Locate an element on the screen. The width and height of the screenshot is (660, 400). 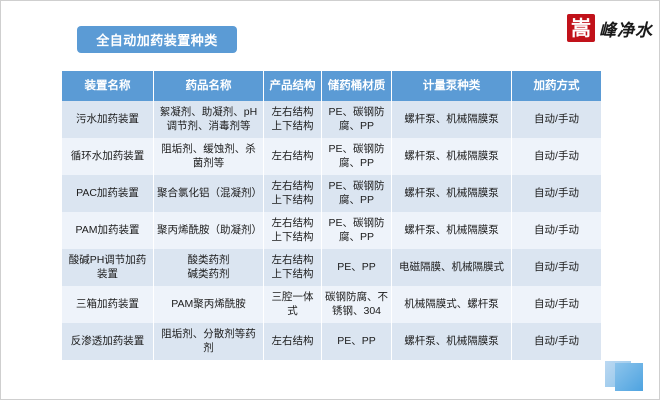
column-header-chemical-name: 药品名称 is located at coordinates (208, 86).